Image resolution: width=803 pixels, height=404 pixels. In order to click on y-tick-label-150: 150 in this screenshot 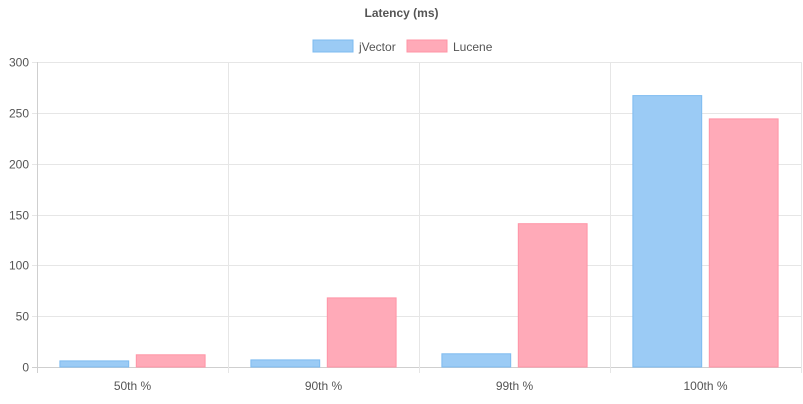, I will do `click(19, 216)`.